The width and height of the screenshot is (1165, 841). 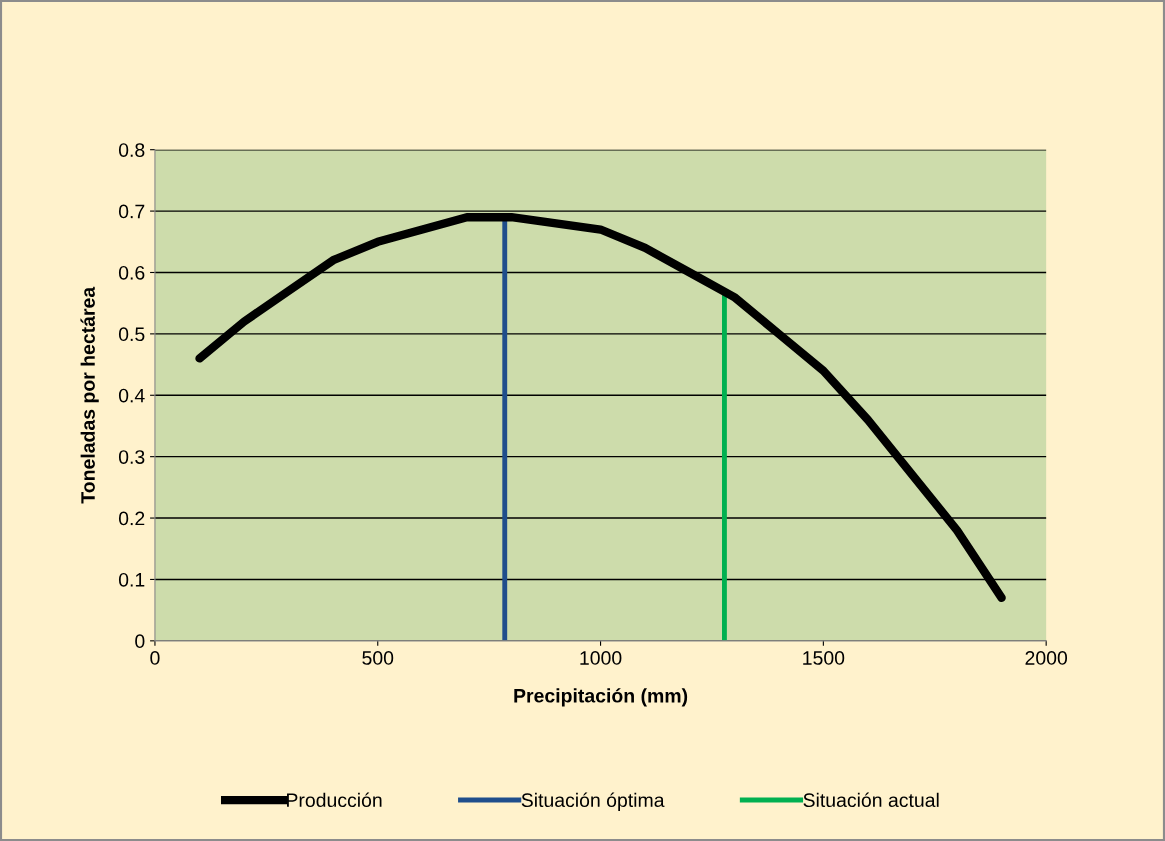 I want to click on y-tick-label: 0.3, so click(x=131, y=457).